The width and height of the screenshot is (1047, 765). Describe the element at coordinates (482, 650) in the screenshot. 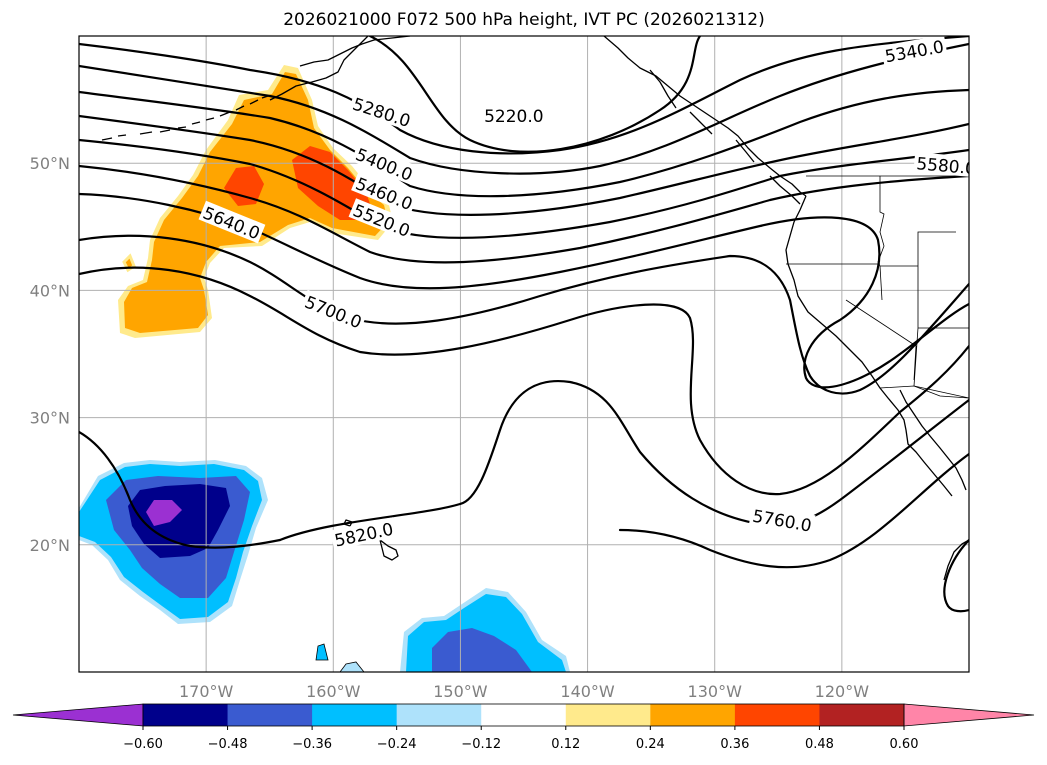

I see `ivt-band--0.36-south` at that location.